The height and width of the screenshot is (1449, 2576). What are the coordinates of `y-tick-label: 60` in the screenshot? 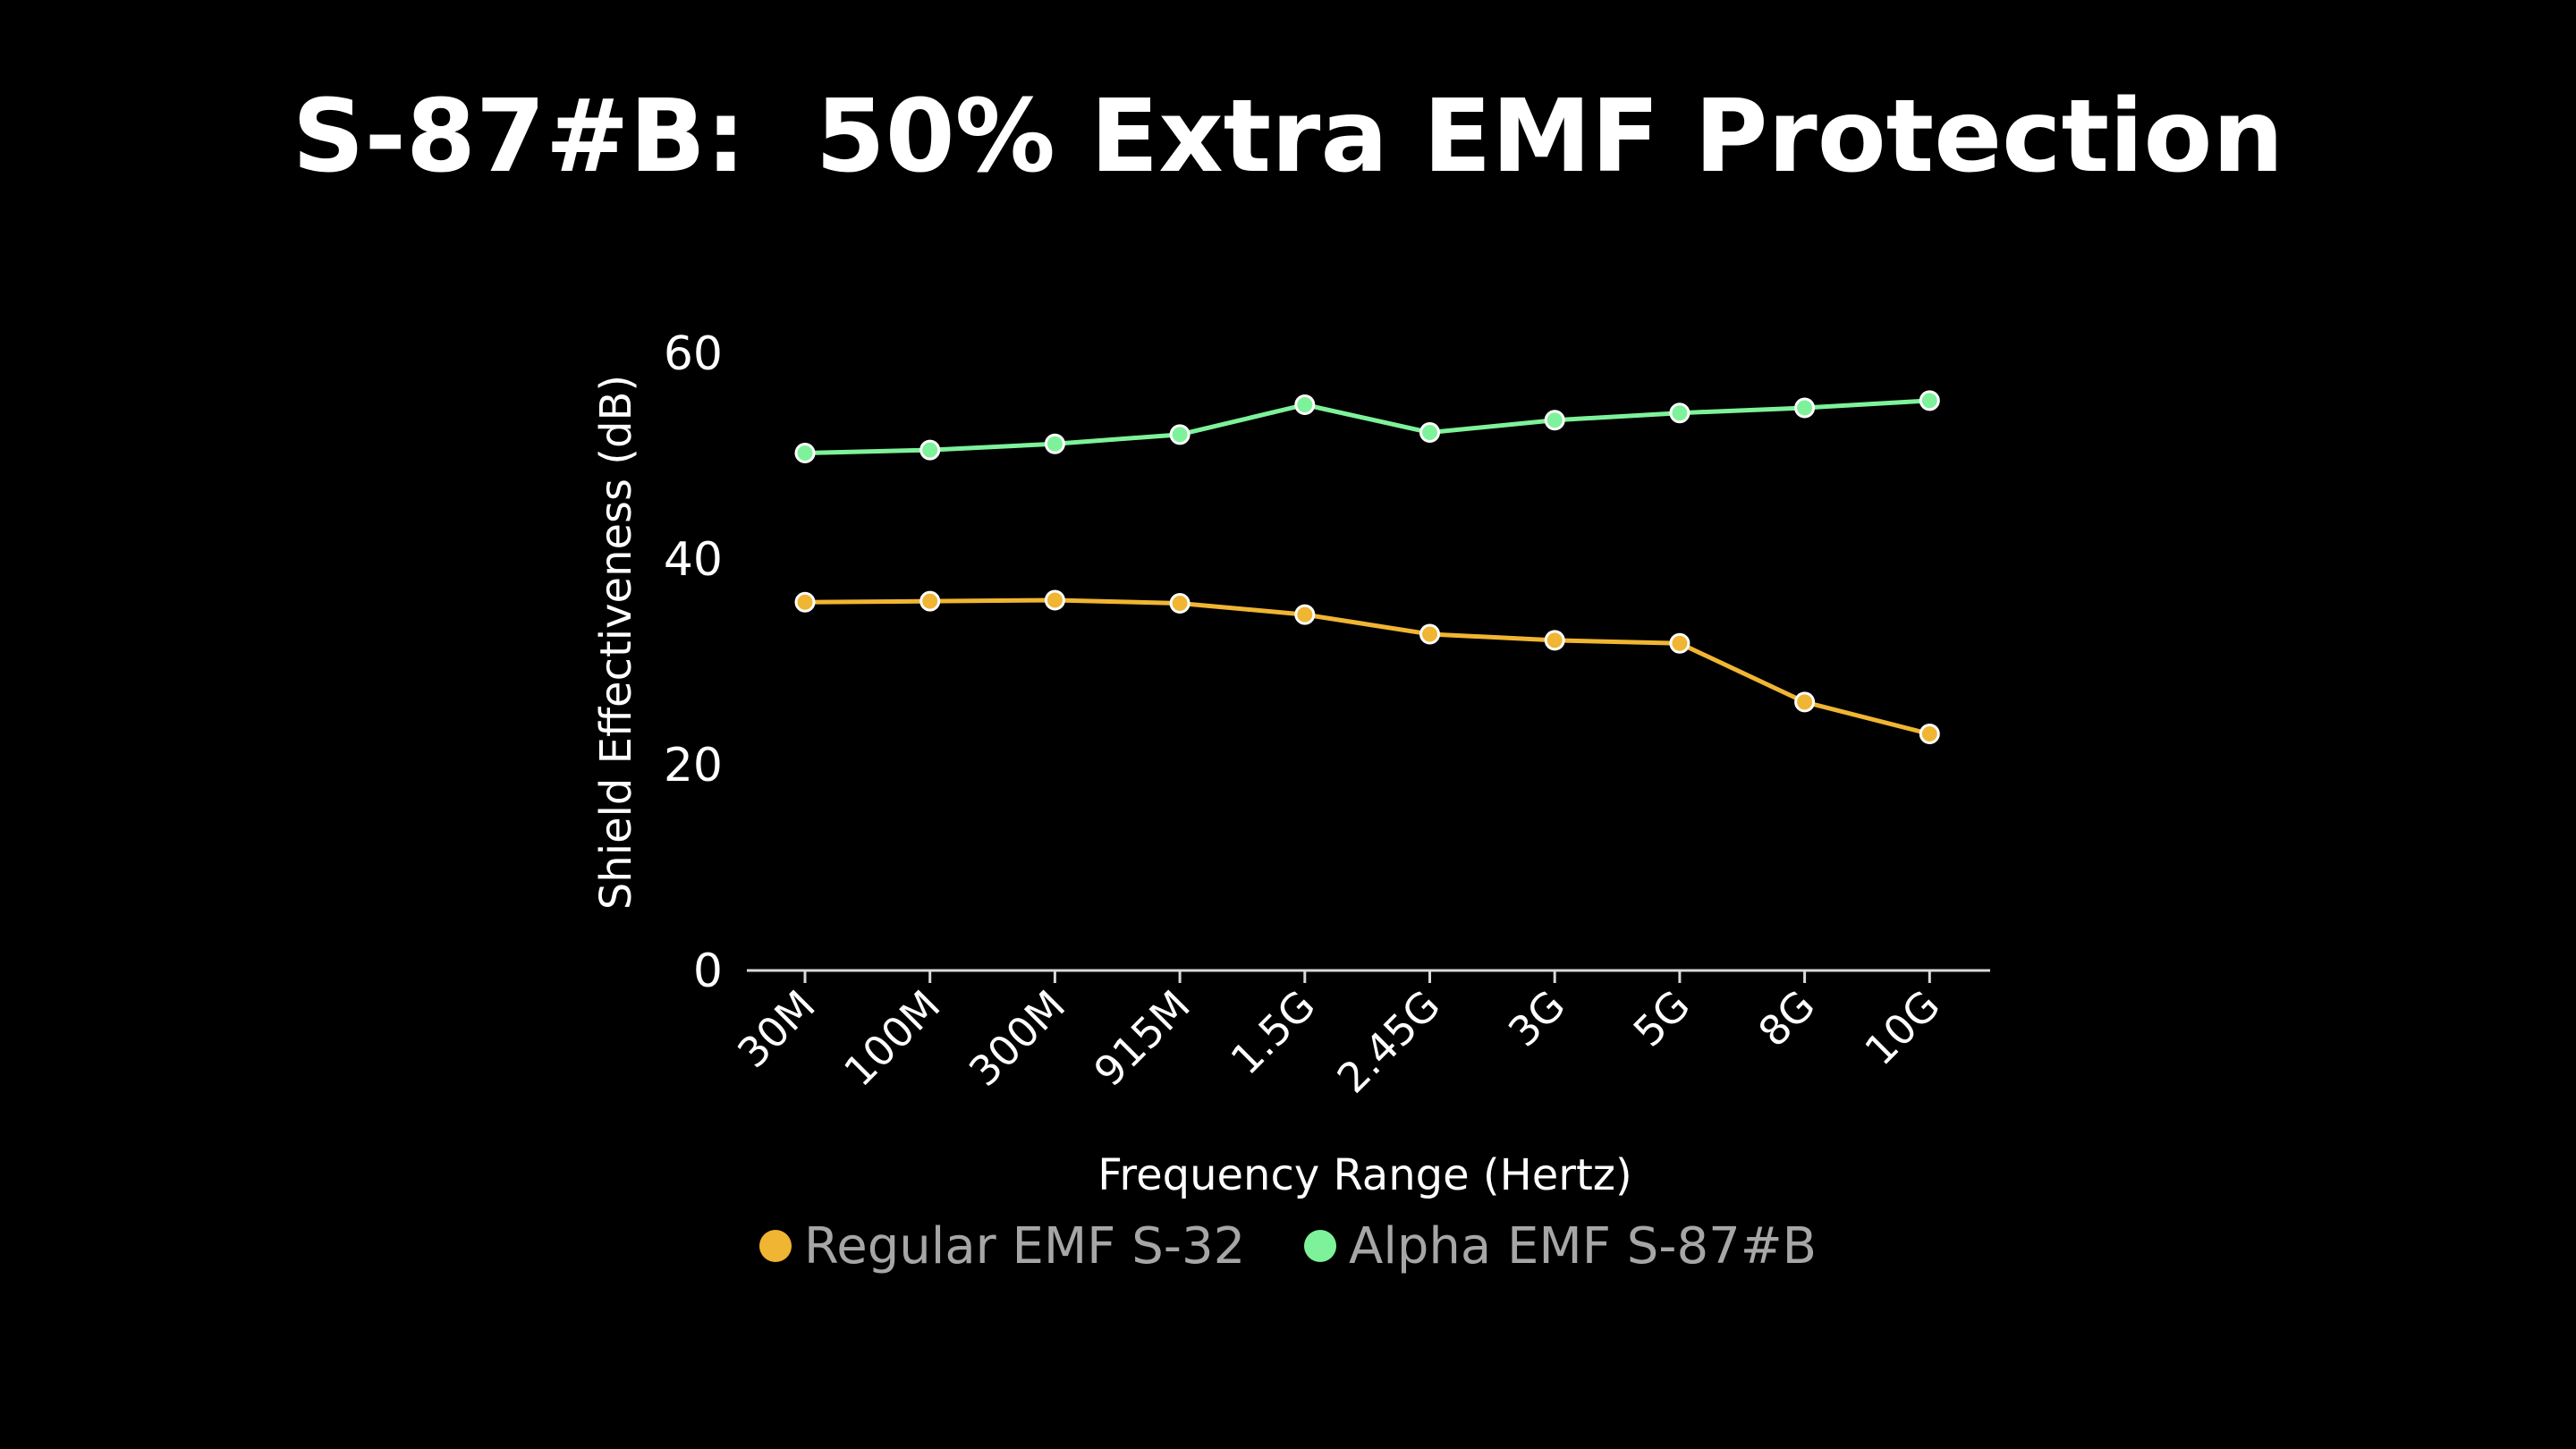 It's located at (693, 354).